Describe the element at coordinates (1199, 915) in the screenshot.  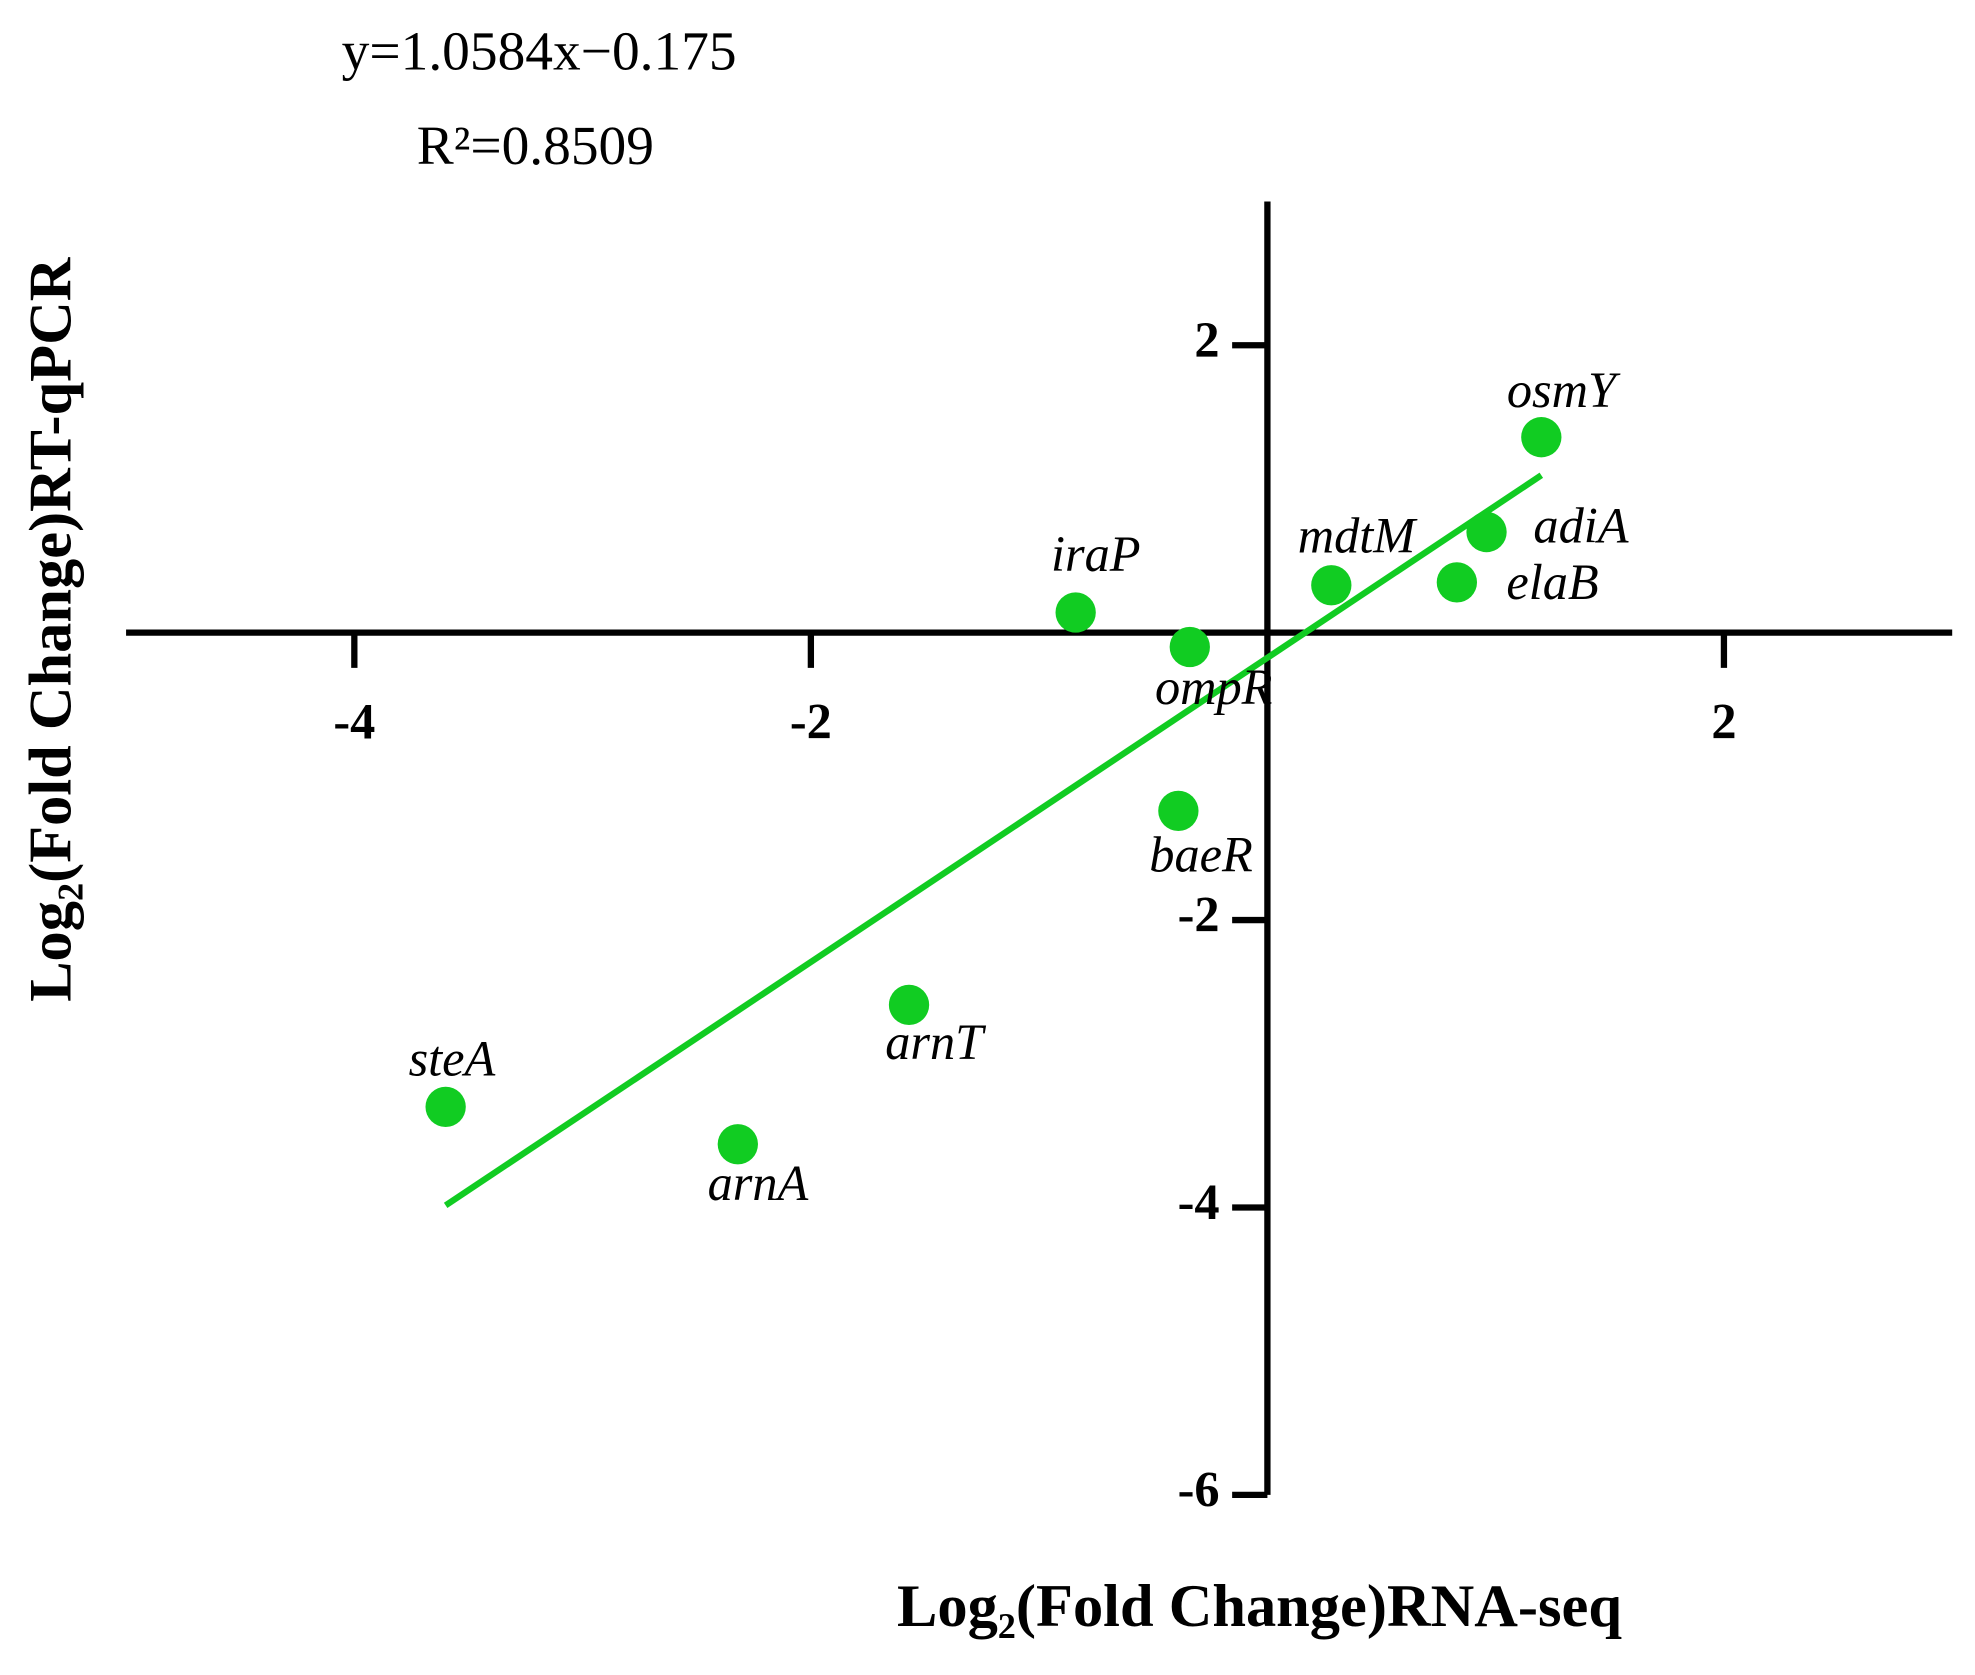
I see `y-tick-label: -2` at that location.